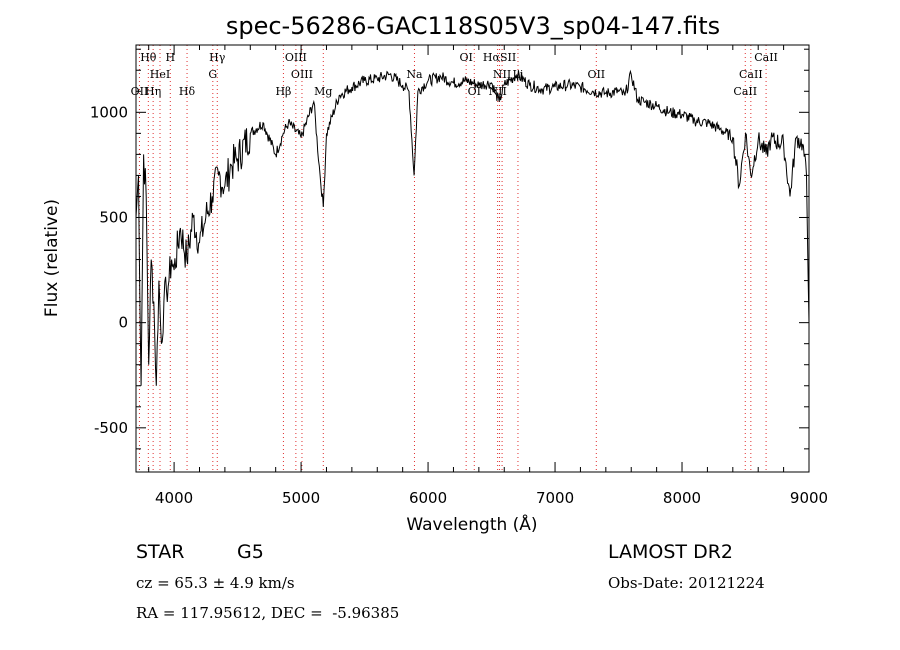 Image resolution: width=900 pixels, height=650 pixels. Describe the element at coordinates (174, 498) in the screenshot. I see `x-tick-label: 4000` at that location.